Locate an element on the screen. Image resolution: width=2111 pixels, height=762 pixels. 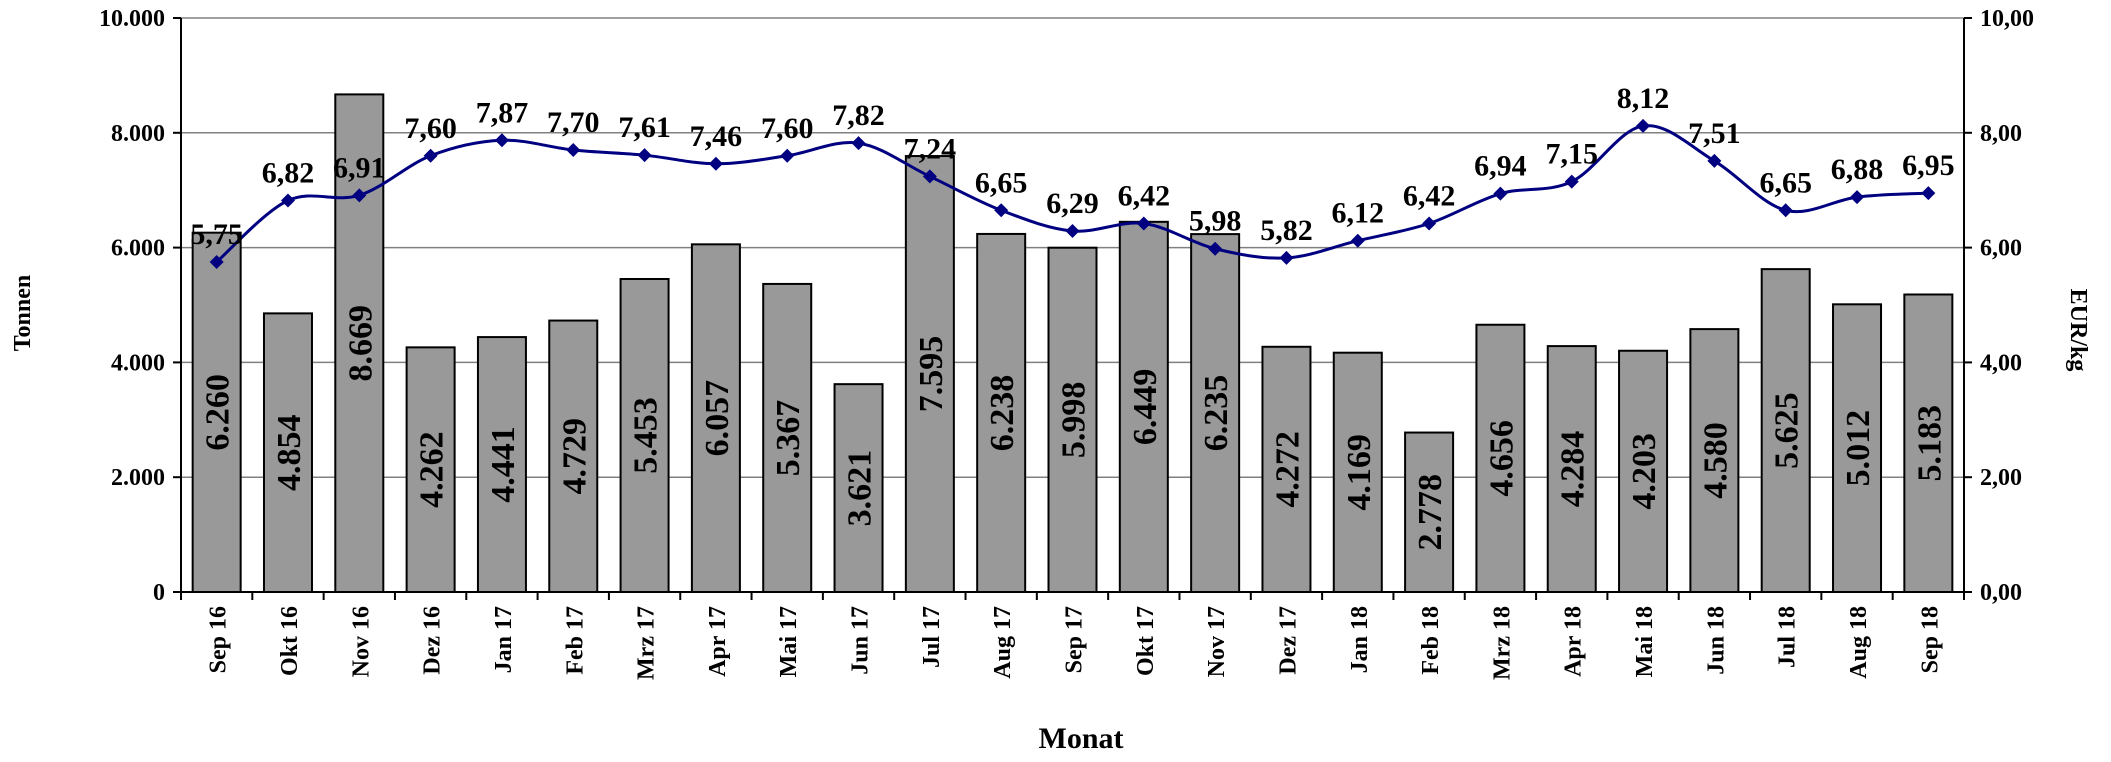
x-tick-label: Jun 17 is located at coordinates (861, 640).